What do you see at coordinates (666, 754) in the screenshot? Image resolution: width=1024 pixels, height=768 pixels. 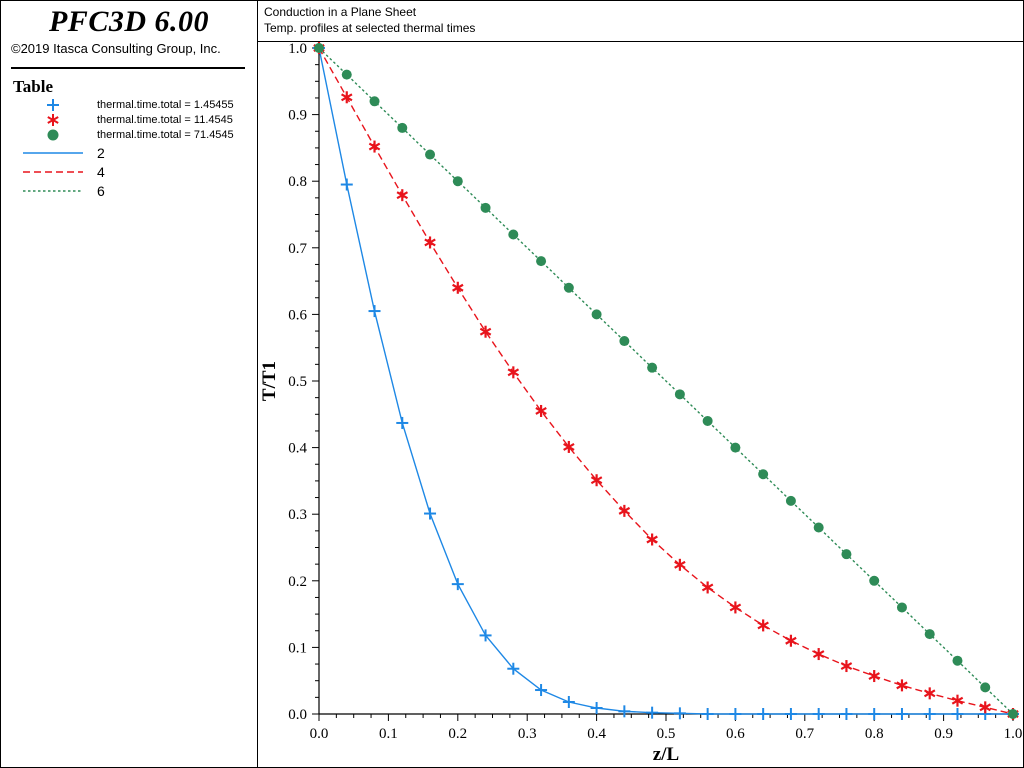 I see `x-axis-label: z/L` at bounding box center [666, 754].